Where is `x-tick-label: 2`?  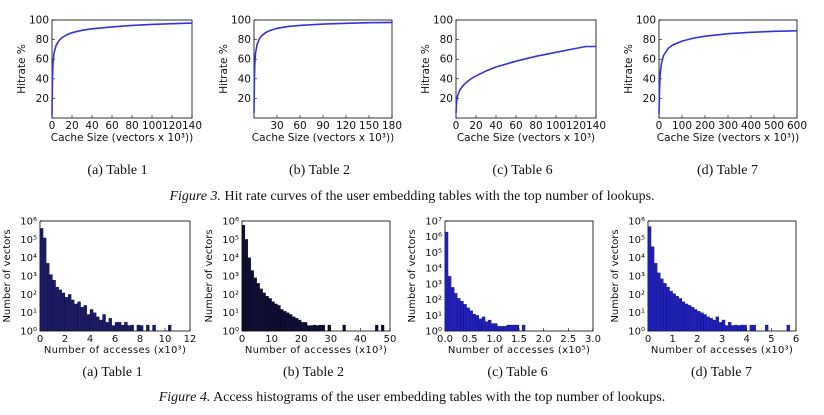 x-tick-label: 2 is located at coordinates (697, 339).